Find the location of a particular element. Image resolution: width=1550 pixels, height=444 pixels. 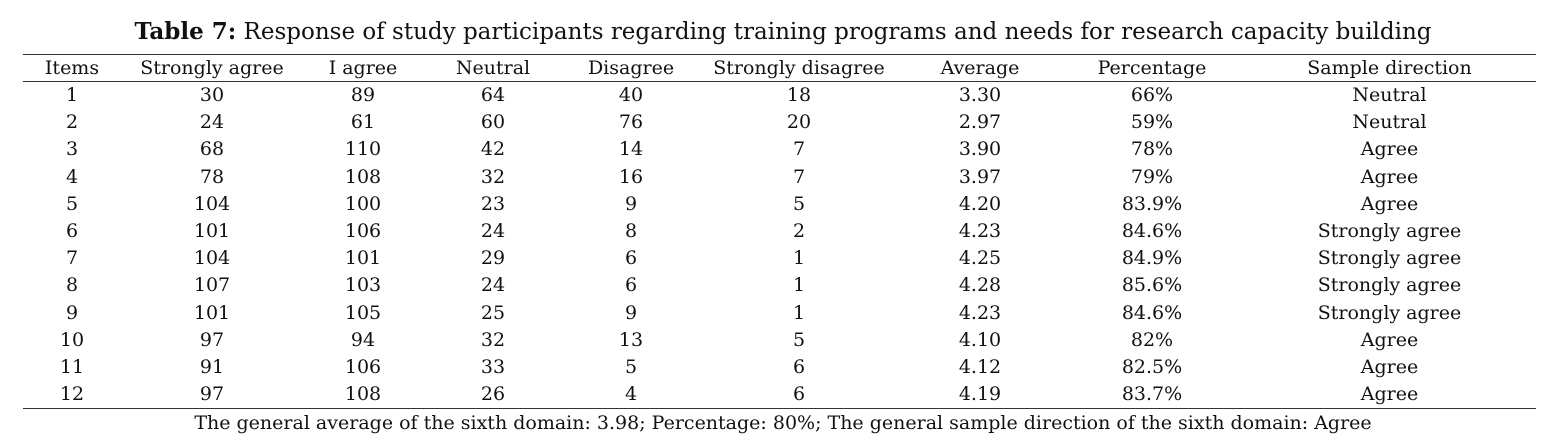

disagree-count: 40 is located at coordinates (631, 95).